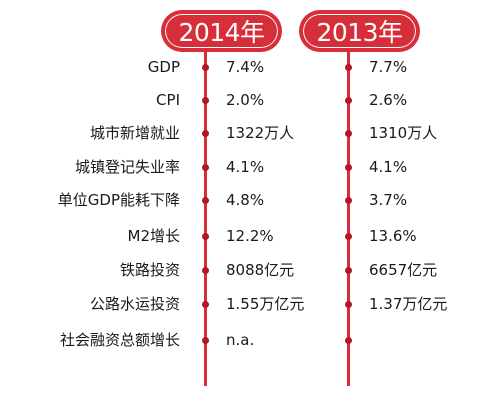 This screenshot has height=402, width=503. I want to click on table-row-employment: 城市新增就业 1322万人 1310万人, so click(251, 133).